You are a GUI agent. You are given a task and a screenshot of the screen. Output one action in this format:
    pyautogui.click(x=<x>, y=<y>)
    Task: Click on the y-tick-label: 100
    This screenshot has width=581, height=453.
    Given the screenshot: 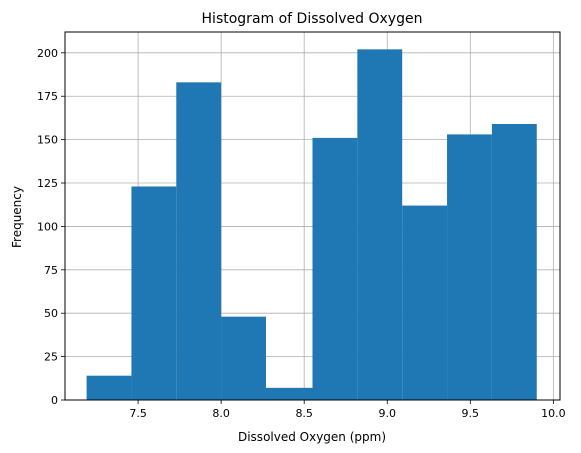 What is the action you would take?
    pyautogui.click(x=47, y=226)
    